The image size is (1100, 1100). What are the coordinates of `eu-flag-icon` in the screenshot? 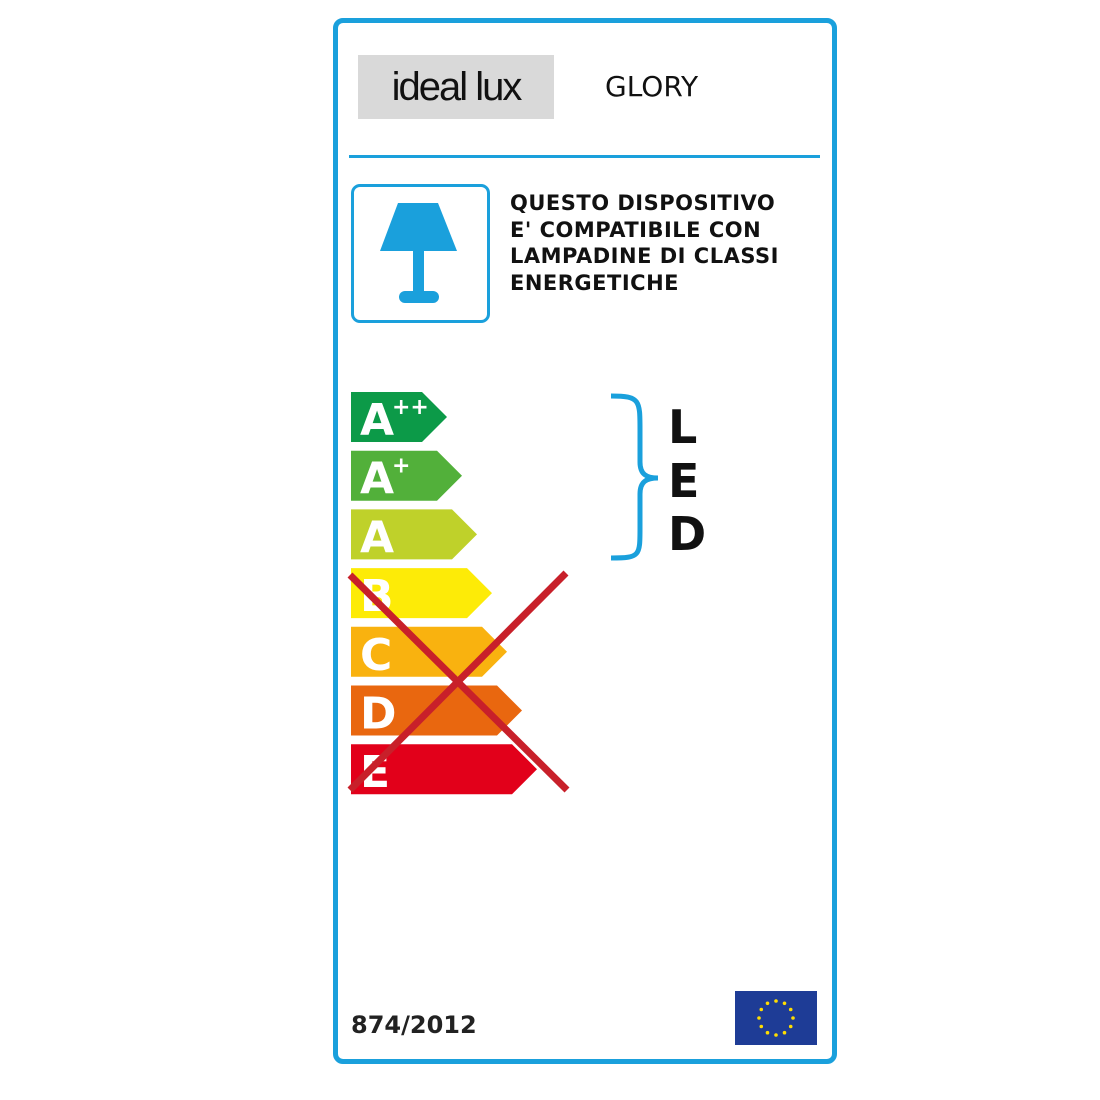 It's located at (776, 1018).